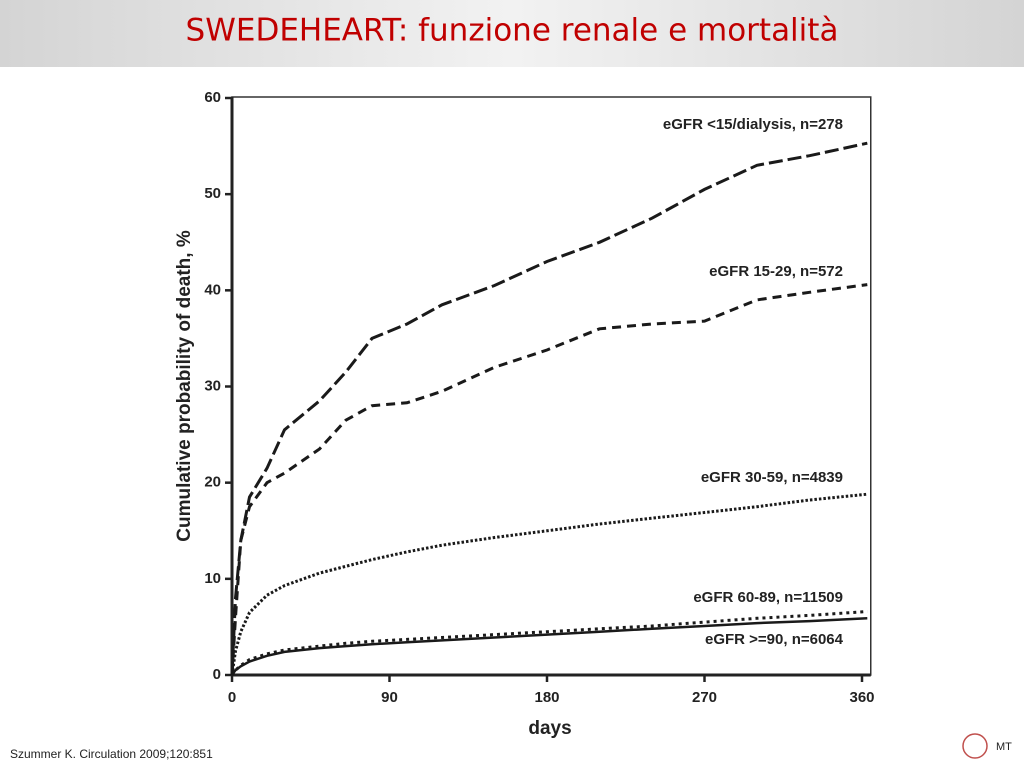 The width and height of the screenshot is (1024, 768). I want to click on series-label: eGFR <15/dialysis, n=278, so click(753, 124).